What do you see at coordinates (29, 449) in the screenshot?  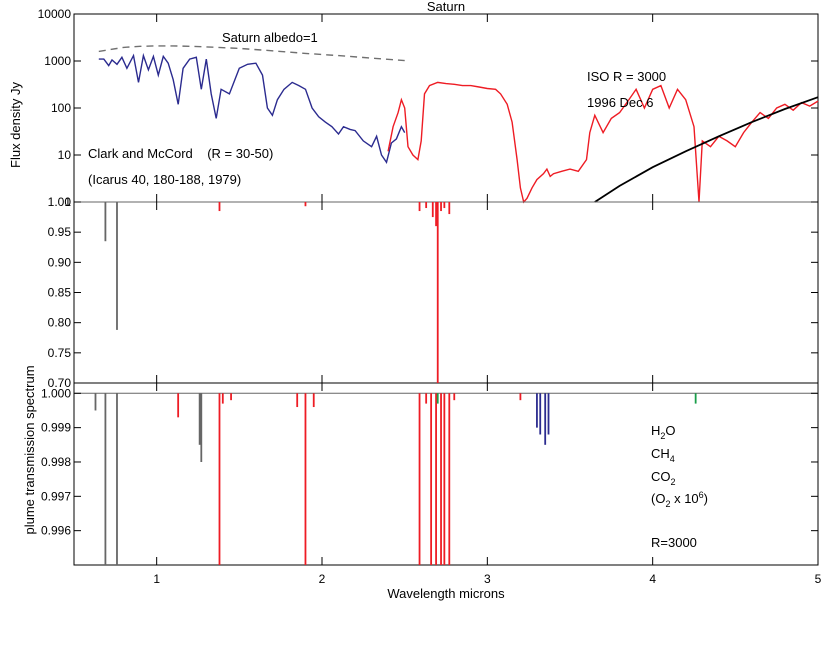 I see `bottom-y-axis-title: plume transmission spectrum` at bounding box center [29, 449].